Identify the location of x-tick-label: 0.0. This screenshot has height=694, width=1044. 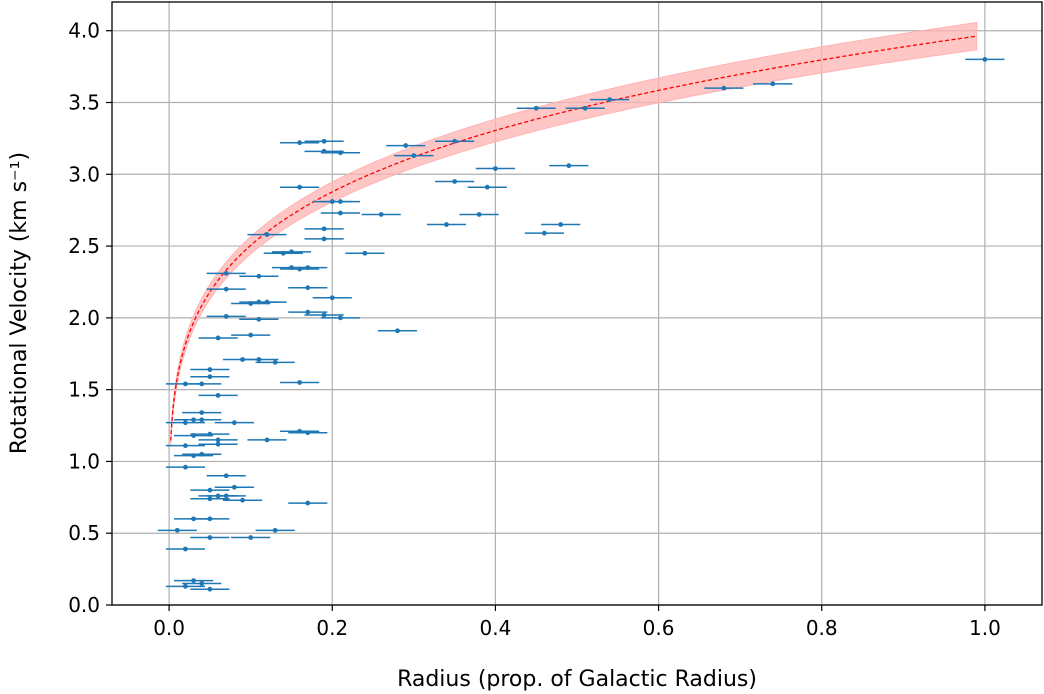
(169, 628).